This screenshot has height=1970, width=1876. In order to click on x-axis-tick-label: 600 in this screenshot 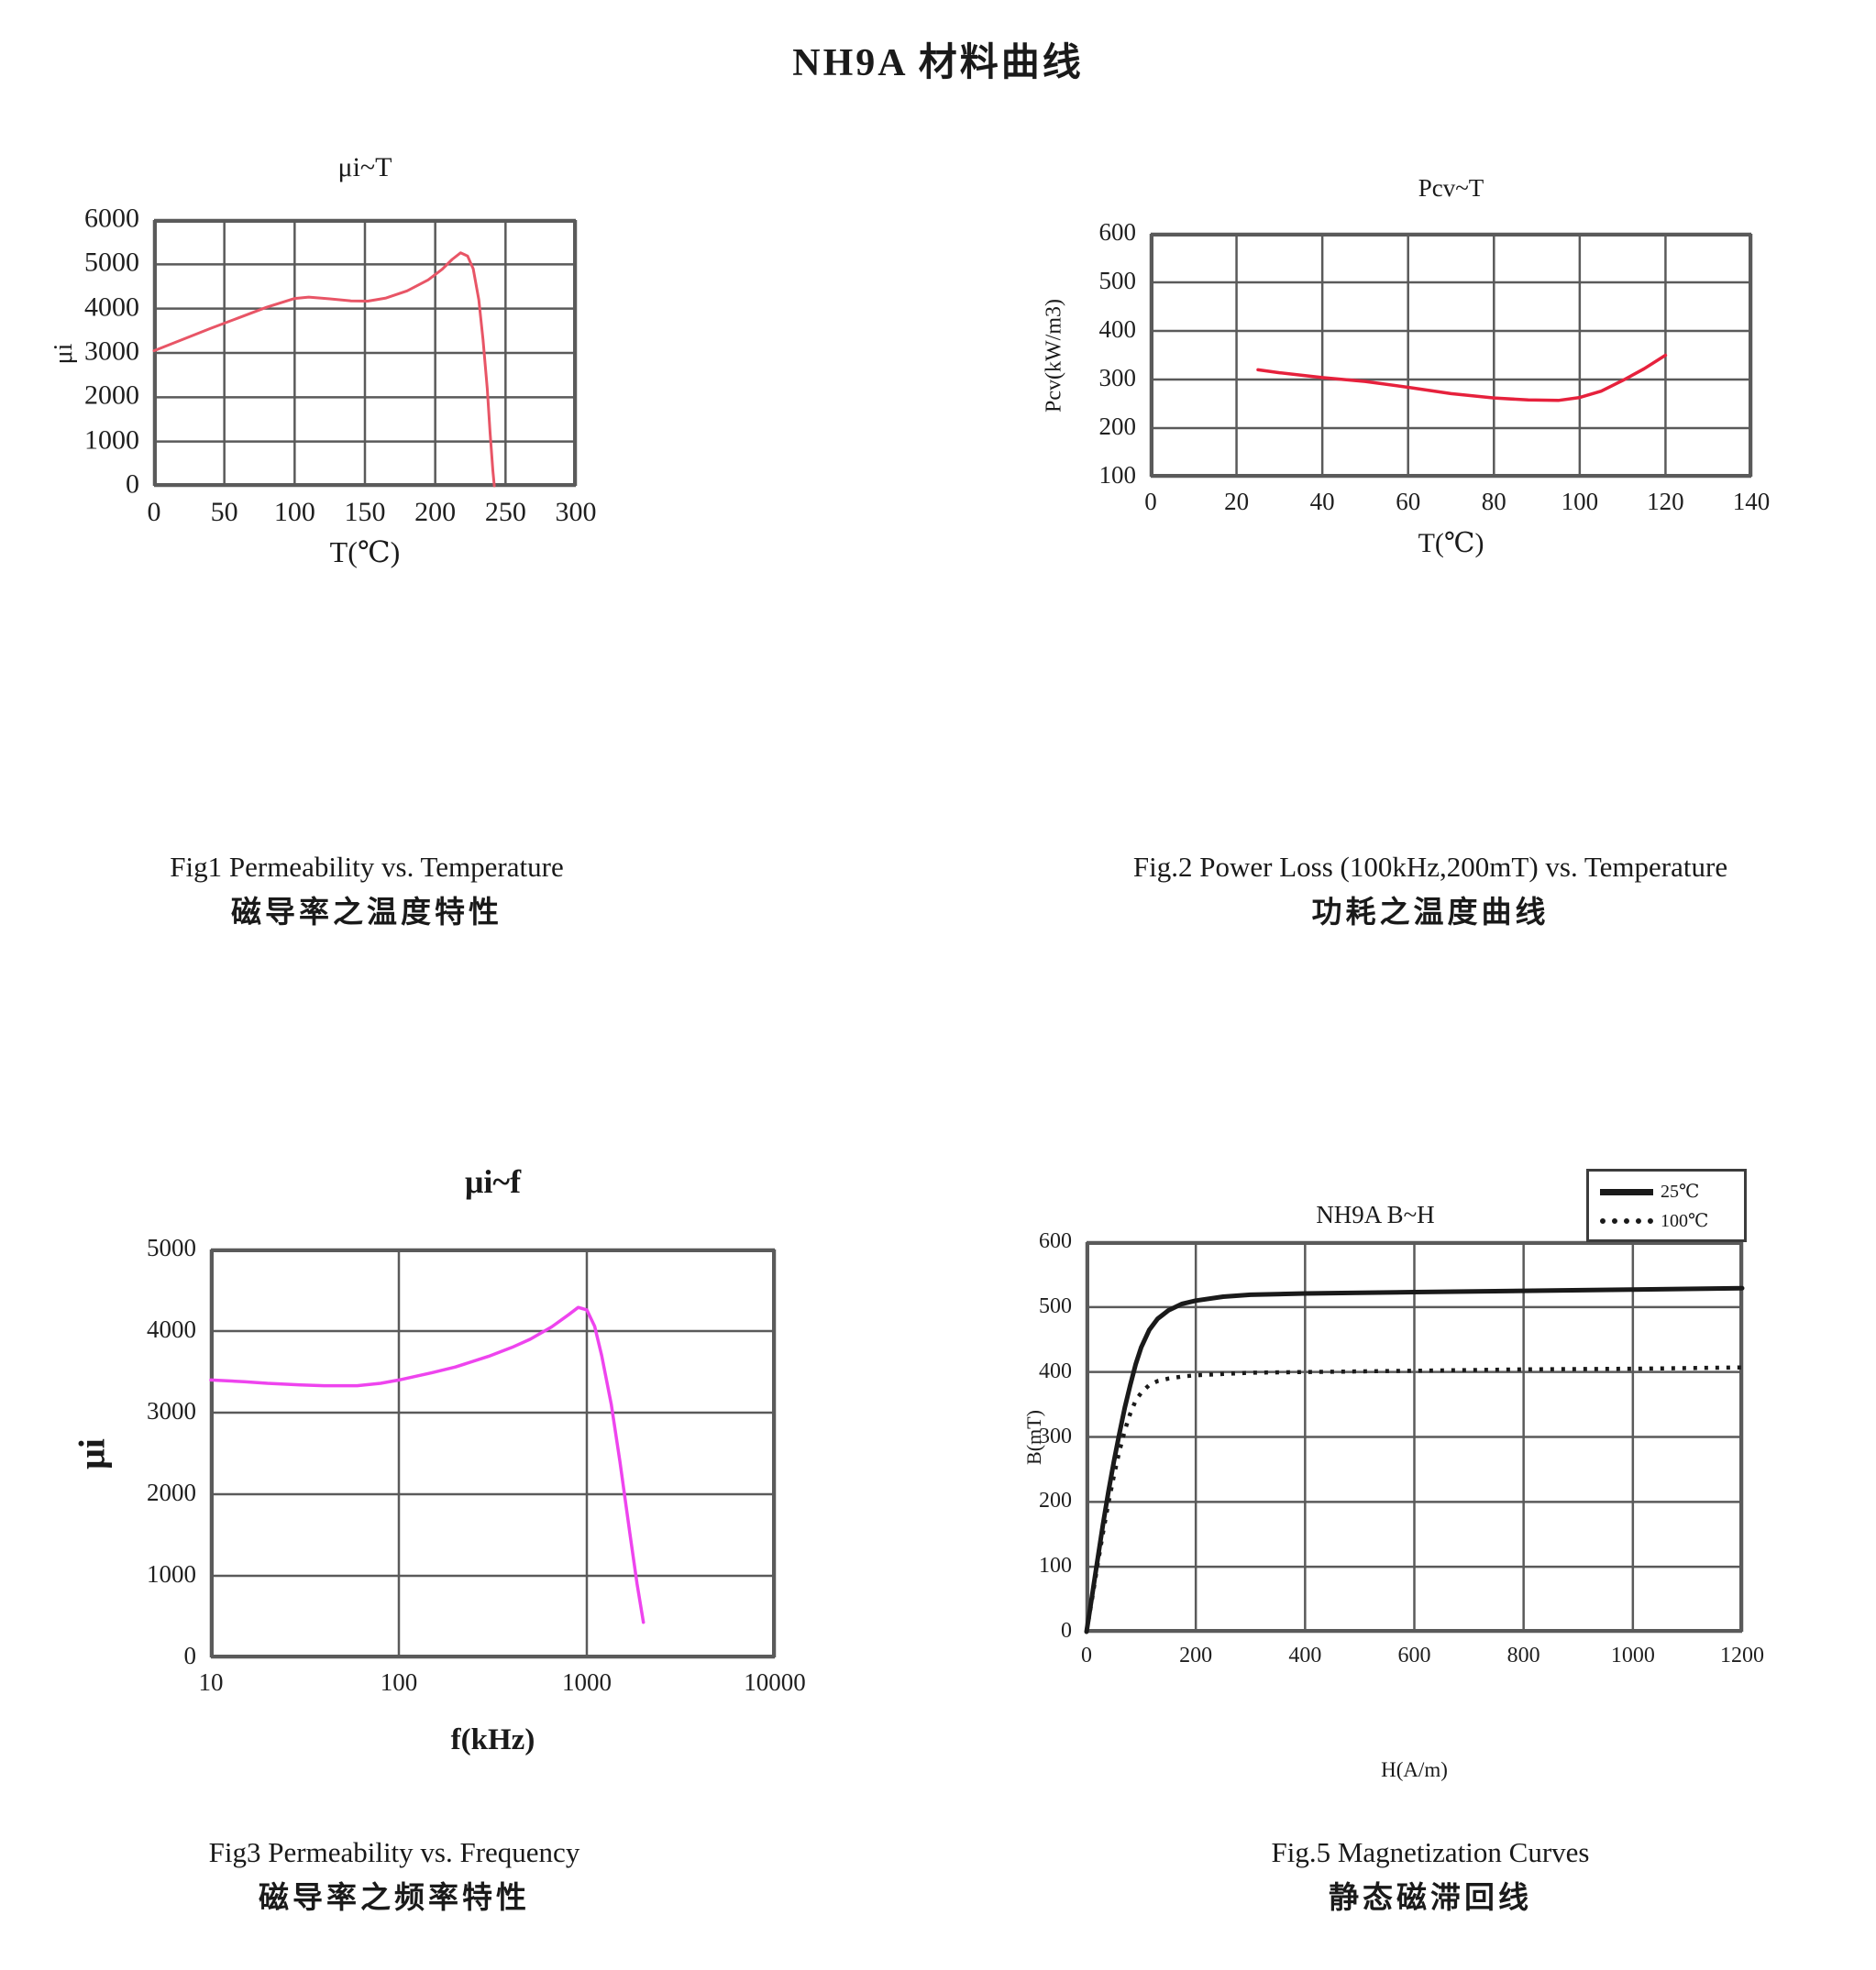, I will do `click(1414, 1655)`.